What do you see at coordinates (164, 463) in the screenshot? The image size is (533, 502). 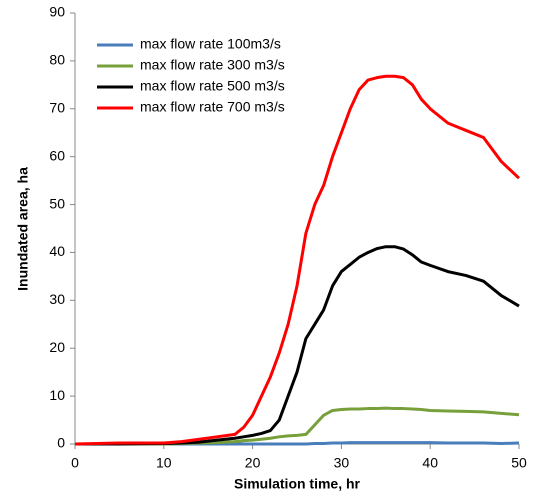 I see `x-tick-label: 10` at bounding box center [164, 463].